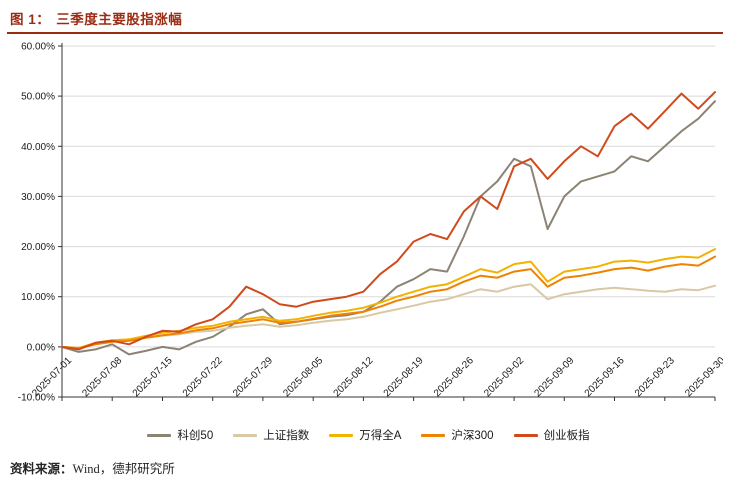  What do you see at coordinates (404, 377) in the screenshot?
I see `svg-text: 2025-08-19` at bounding box center [404, 377].